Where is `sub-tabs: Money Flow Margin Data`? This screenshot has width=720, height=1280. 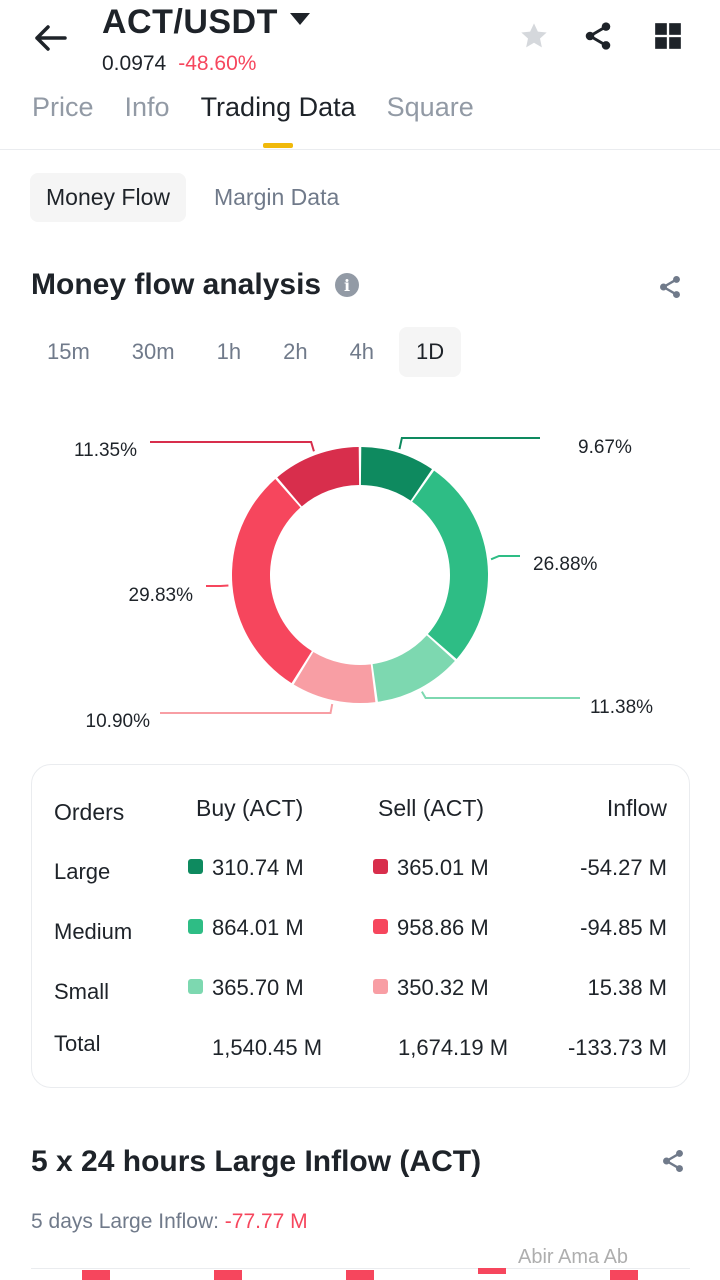 sub-tabs: Money Flow Margin Data is located at coordinates (192, 197).